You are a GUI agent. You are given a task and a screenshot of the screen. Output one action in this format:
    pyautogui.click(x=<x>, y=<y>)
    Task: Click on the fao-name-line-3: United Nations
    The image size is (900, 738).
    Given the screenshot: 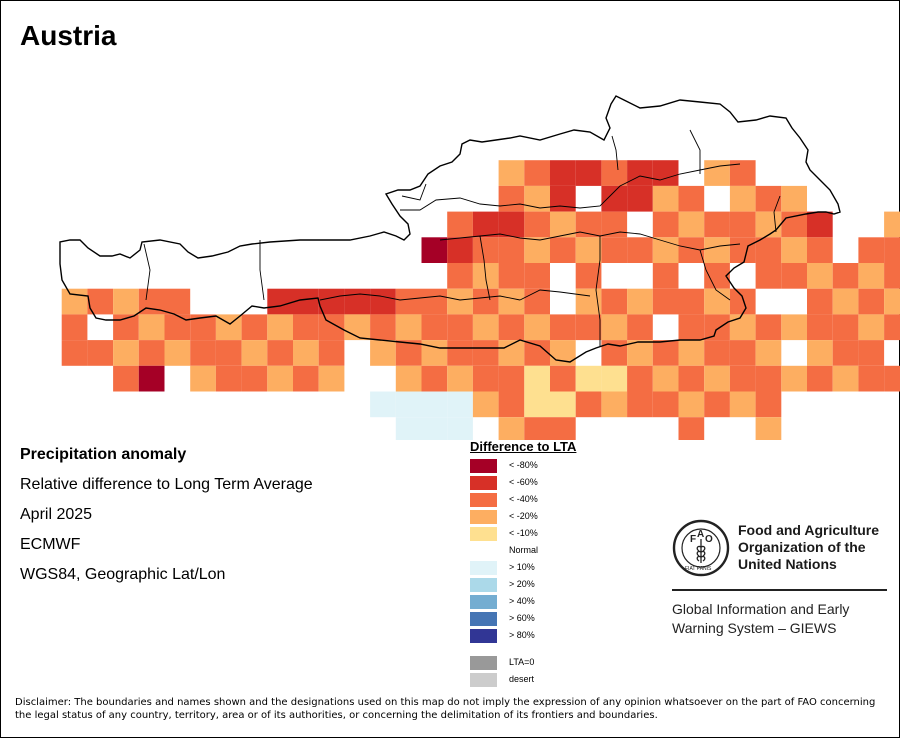 What is the action you would take?
    pyautogui.click(x=787, y=564)
    